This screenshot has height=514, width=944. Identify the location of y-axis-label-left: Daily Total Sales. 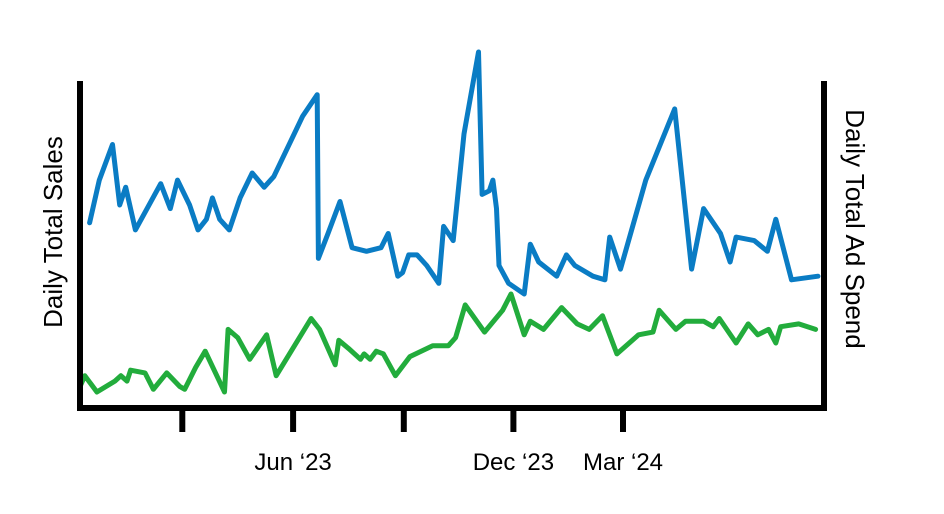
(53, 232).